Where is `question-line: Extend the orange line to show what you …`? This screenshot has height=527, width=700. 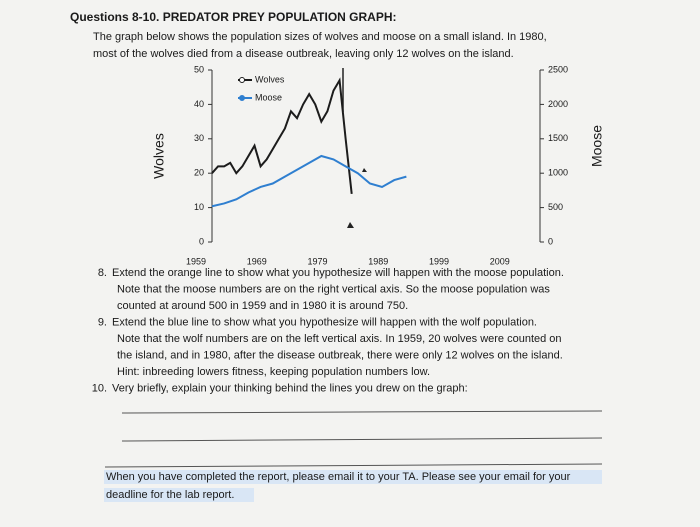
question-line: Extend the orange line to show what you … is located at coordinates (338, 273).